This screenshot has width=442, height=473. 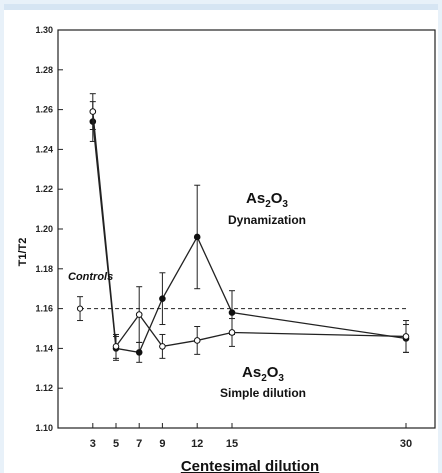 What do you see at coordinates (251, 436) in the screenshot?
I see `x-axis: 3 5 7 9 12 15 30` at bounding box center [251, 436].